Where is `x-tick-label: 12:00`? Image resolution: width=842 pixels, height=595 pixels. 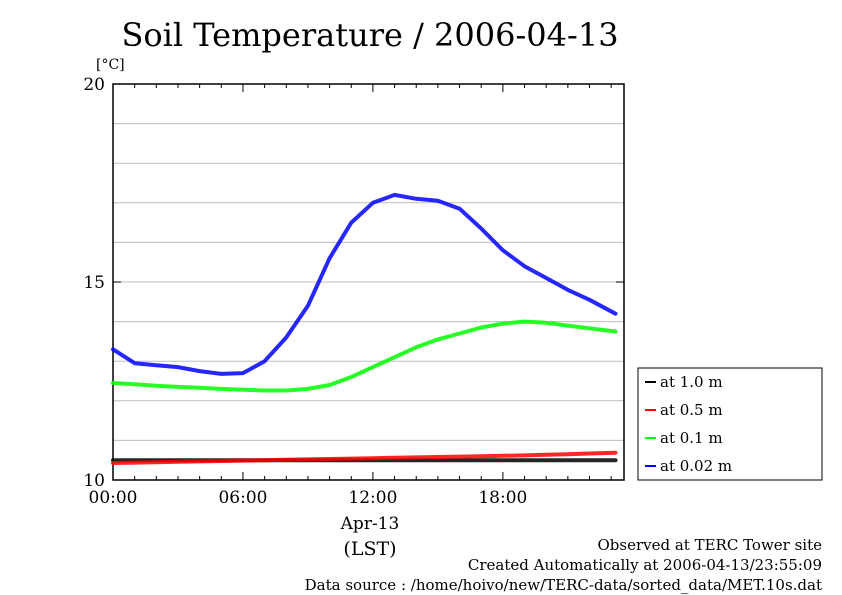
x-tick-label: 12:00 is located at coordinates (372, 498).